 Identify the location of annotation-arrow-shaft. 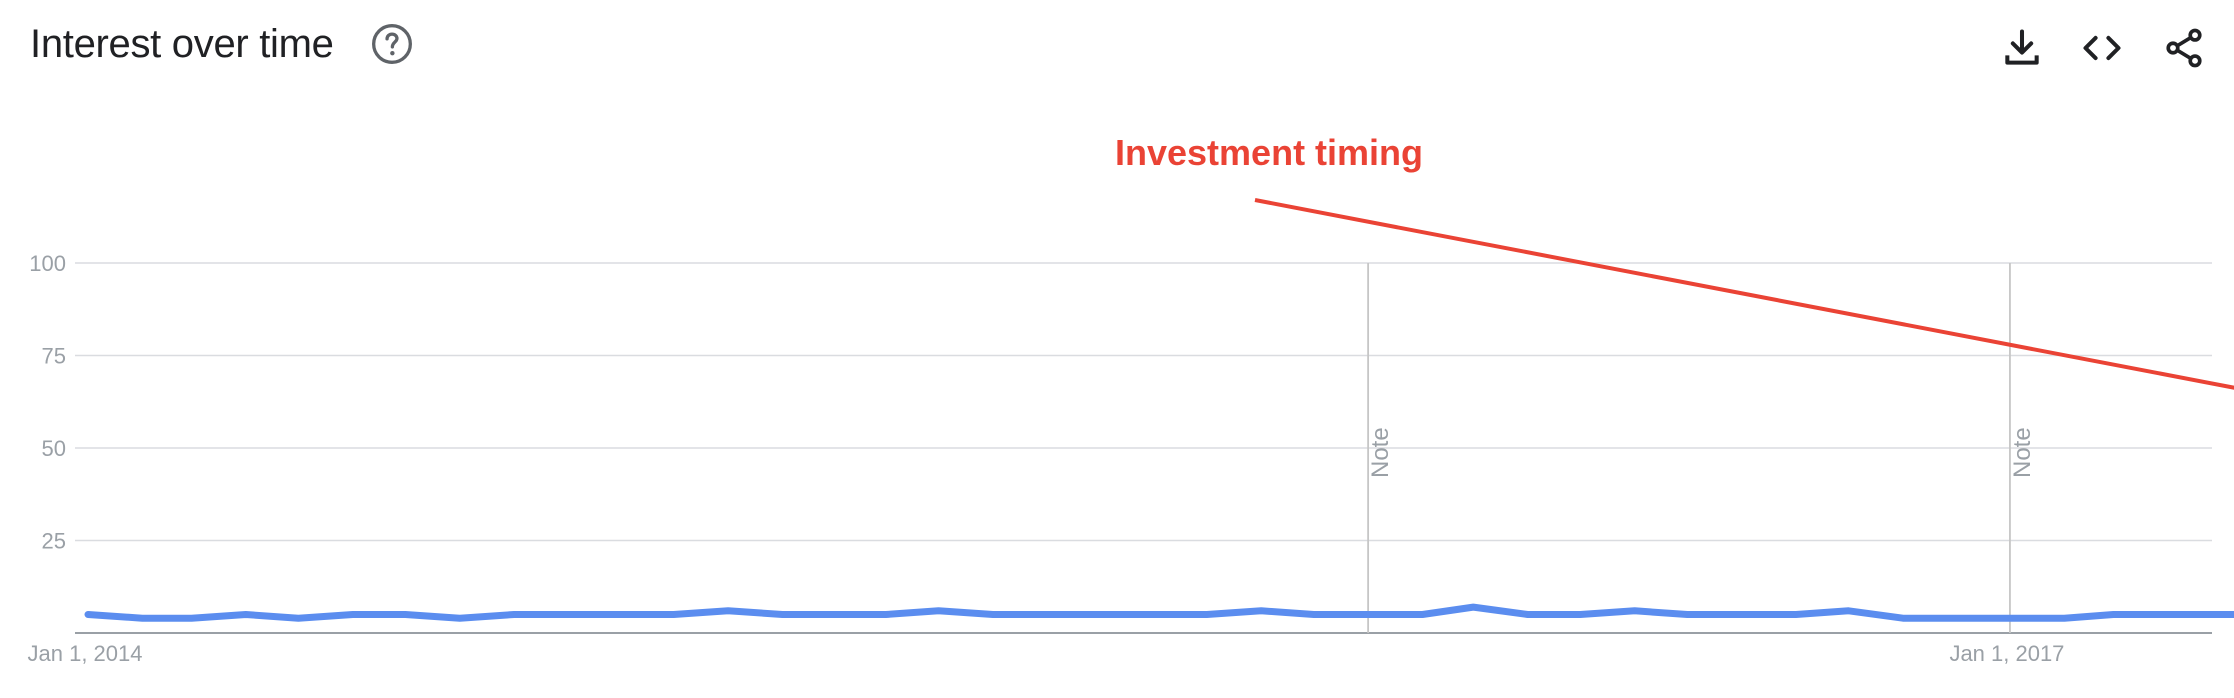
(1744, 294).